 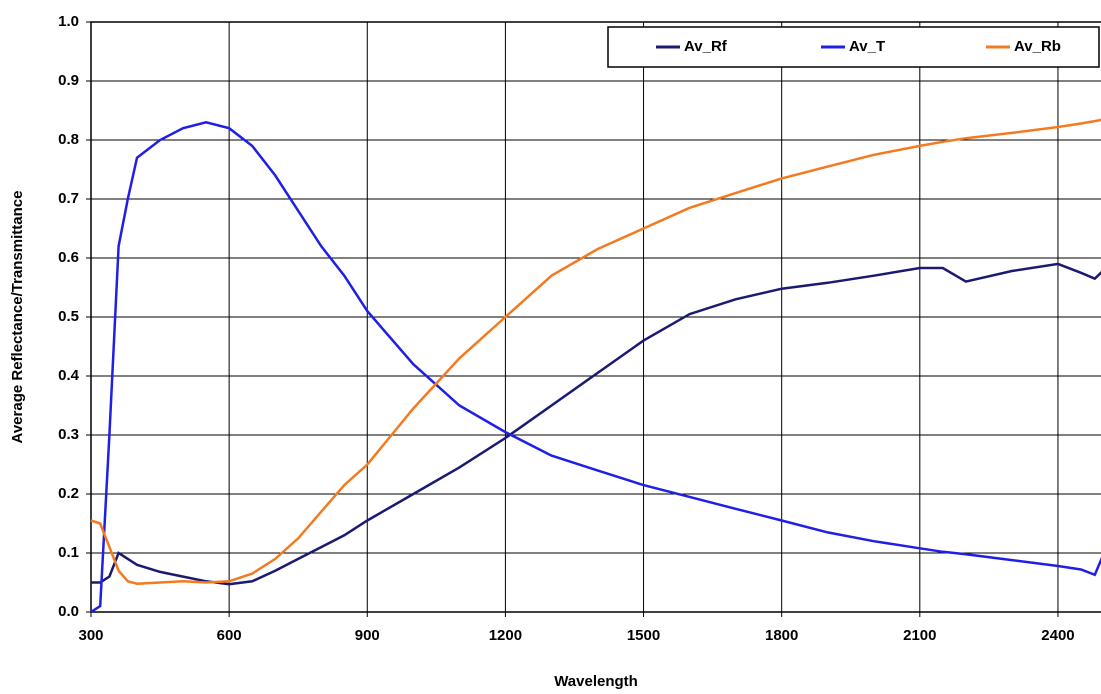 I want to click on y-tick-label: 0.5, so click(x=68, y=316).